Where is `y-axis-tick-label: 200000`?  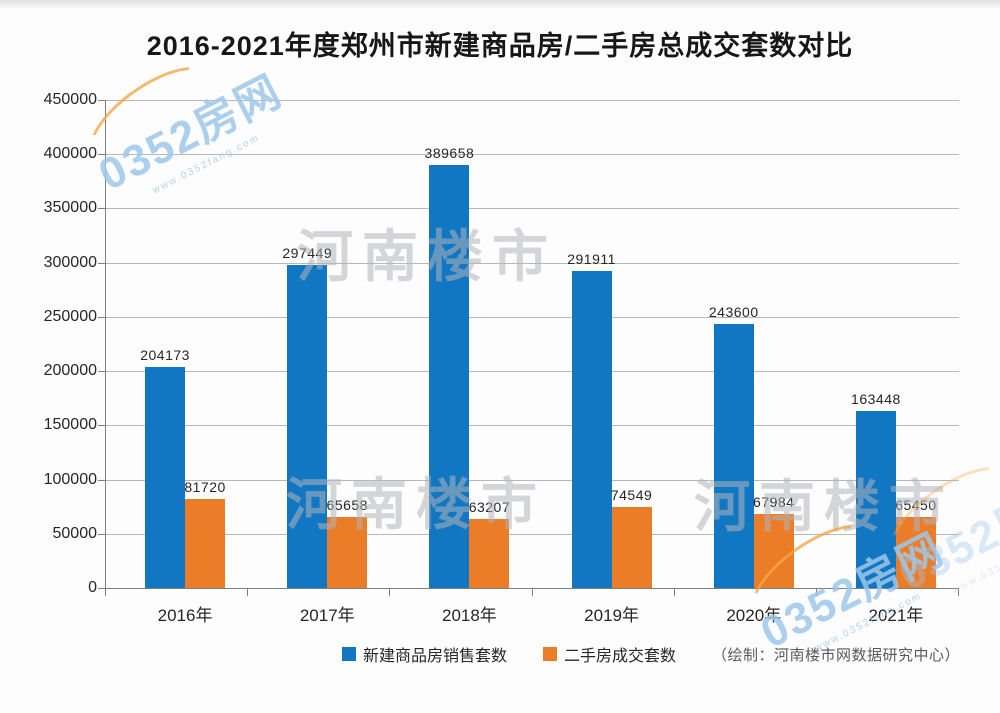 y-axis-tick-label: 200000 is located at coordinates (70, 371).